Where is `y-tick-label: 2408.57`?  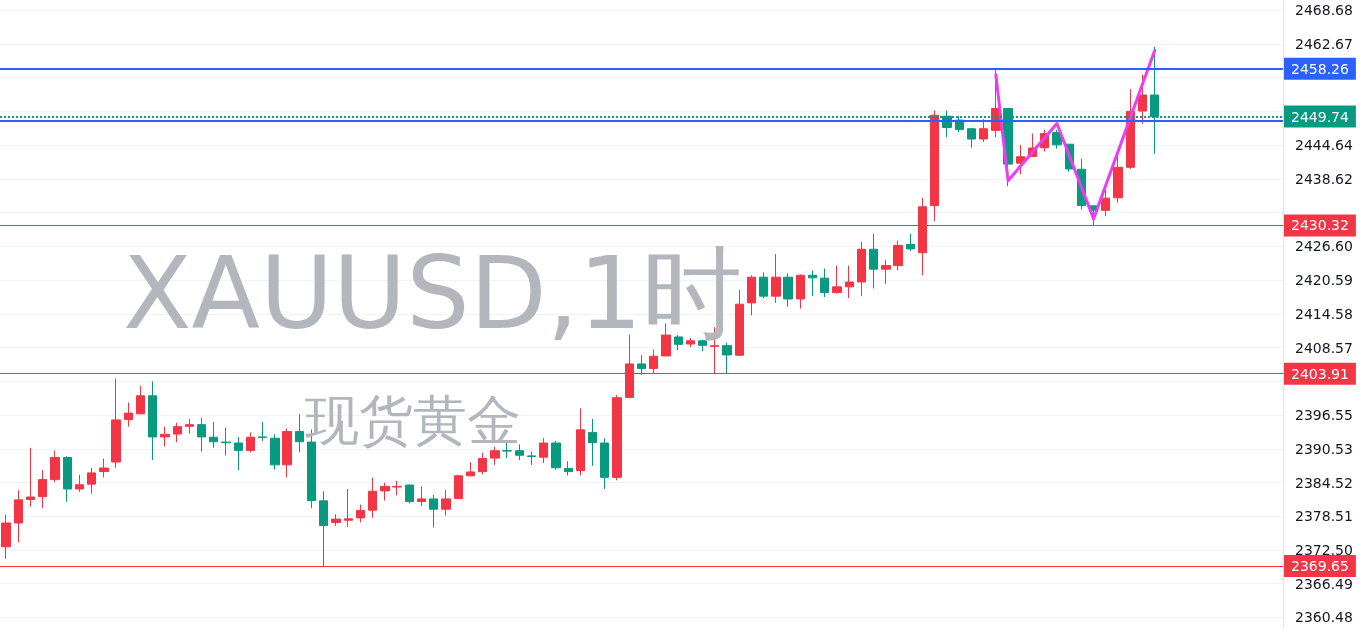
y-tick-label: 2408.57 is located at coordinates (1324, 347).